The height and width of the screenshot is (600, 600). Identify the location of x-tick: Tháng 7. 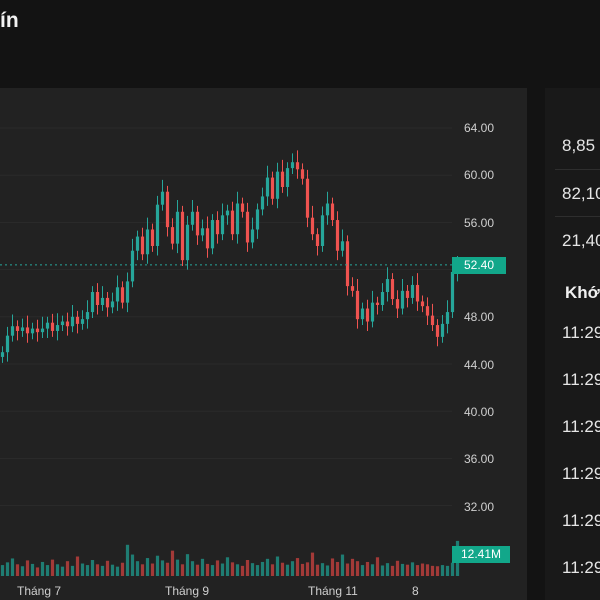
(39, 591).